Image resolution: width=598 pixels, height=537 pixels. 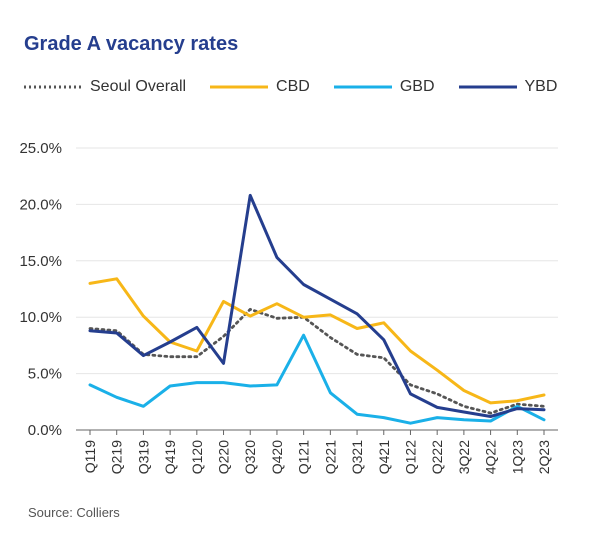 I want to click on legend-item-cbd: CBD, so click(x=259, y=87).